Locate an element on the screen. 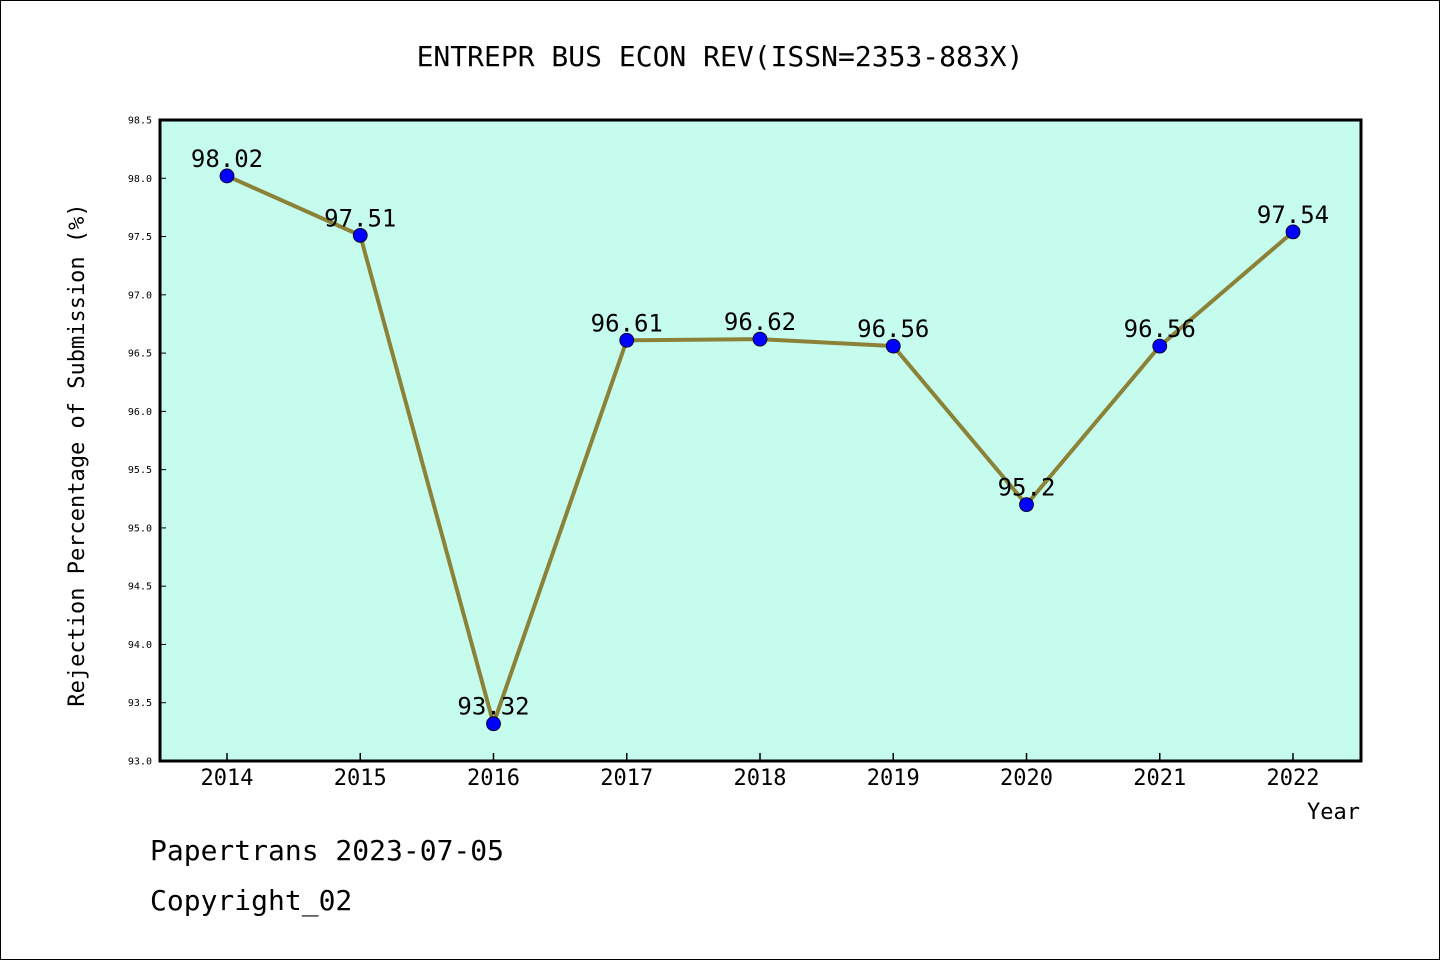 Image resolution: width=1440 pixels, height=960 pixels. x-tick-label: 2014 is located at coordinates (227, 778).